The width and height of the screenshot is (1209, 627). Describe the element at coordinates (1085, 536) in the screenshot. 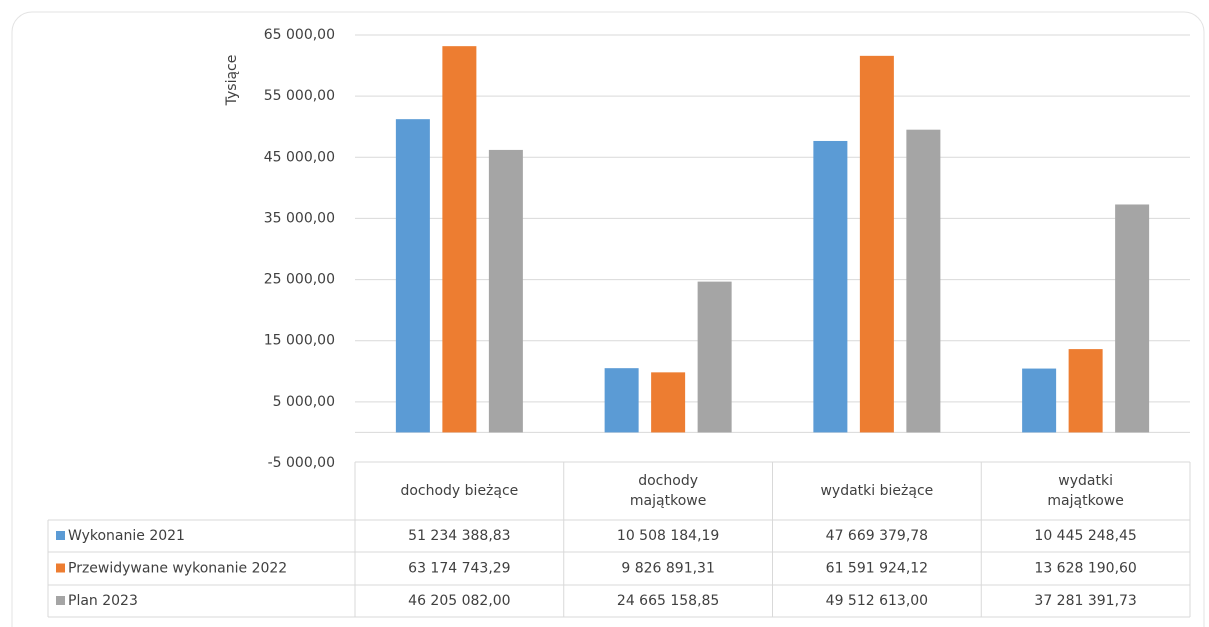

I see `table-value: 10 445 248,45` at that location.